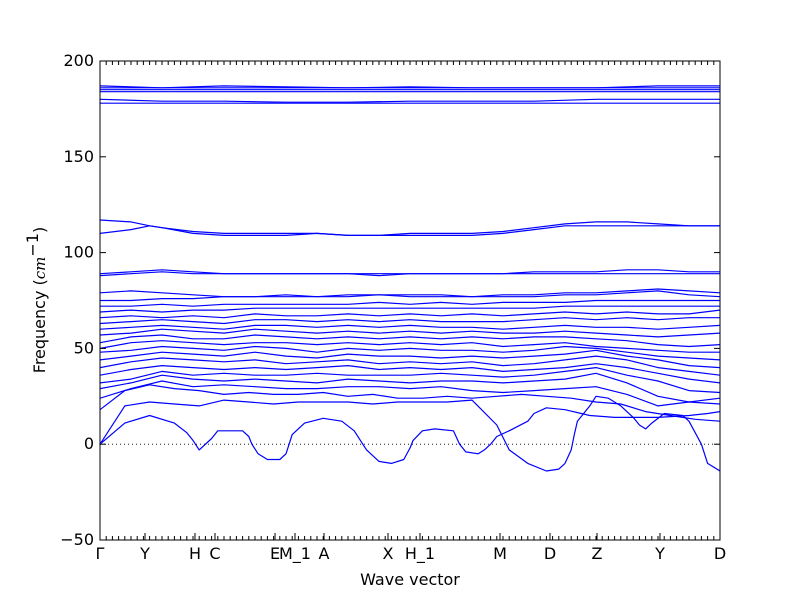 The image size is (800, 600). I want to click on x-tick-label: M_1, so click(295, 554).